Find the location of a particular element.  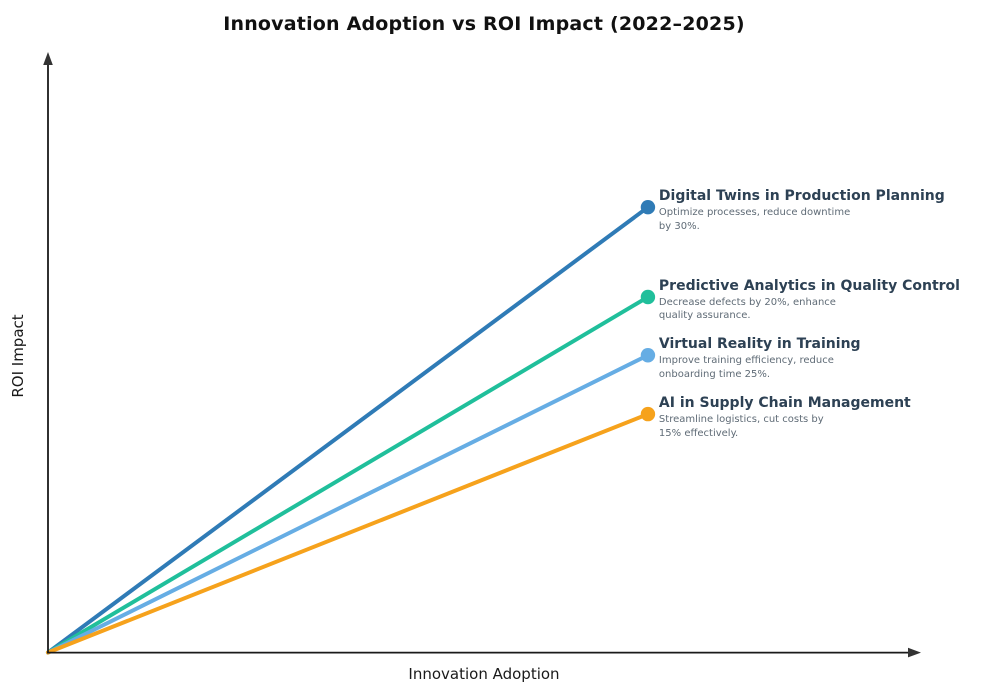

annotation-title: Digital Twins in Production Planning is located at coordinates (801, 196).